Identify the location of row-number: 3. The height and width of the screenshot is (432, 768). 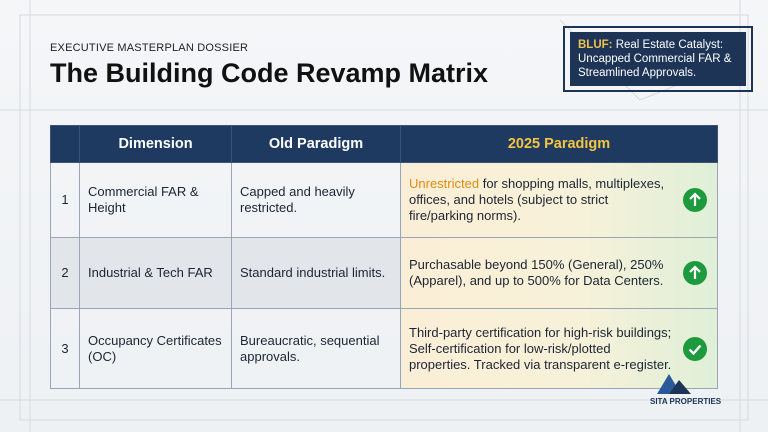
(65, 348).